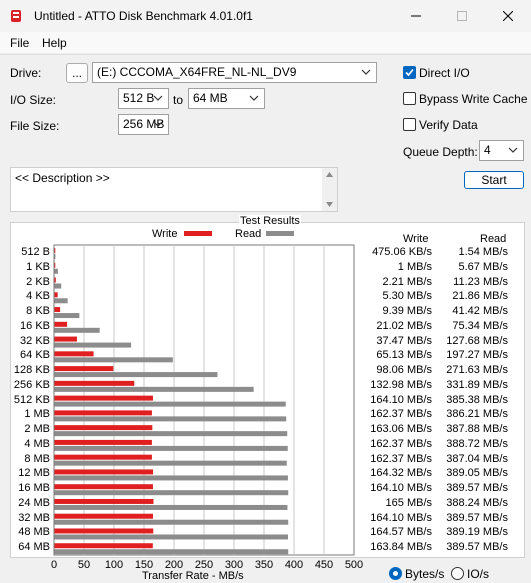 Image resolution: width=531 pixels, height=583 pixels. What do you see at coordinates (226, 98) in the screenshot?
I see `io-size-to-select: 64 MB` at bounding box center [226, 98].